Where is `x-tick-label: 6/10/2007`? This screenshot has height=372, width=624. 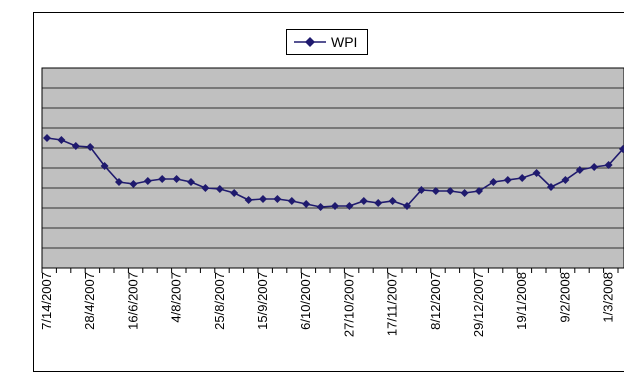
x-tick-label: 6/10/2007 is located at coordinates (305, 301).